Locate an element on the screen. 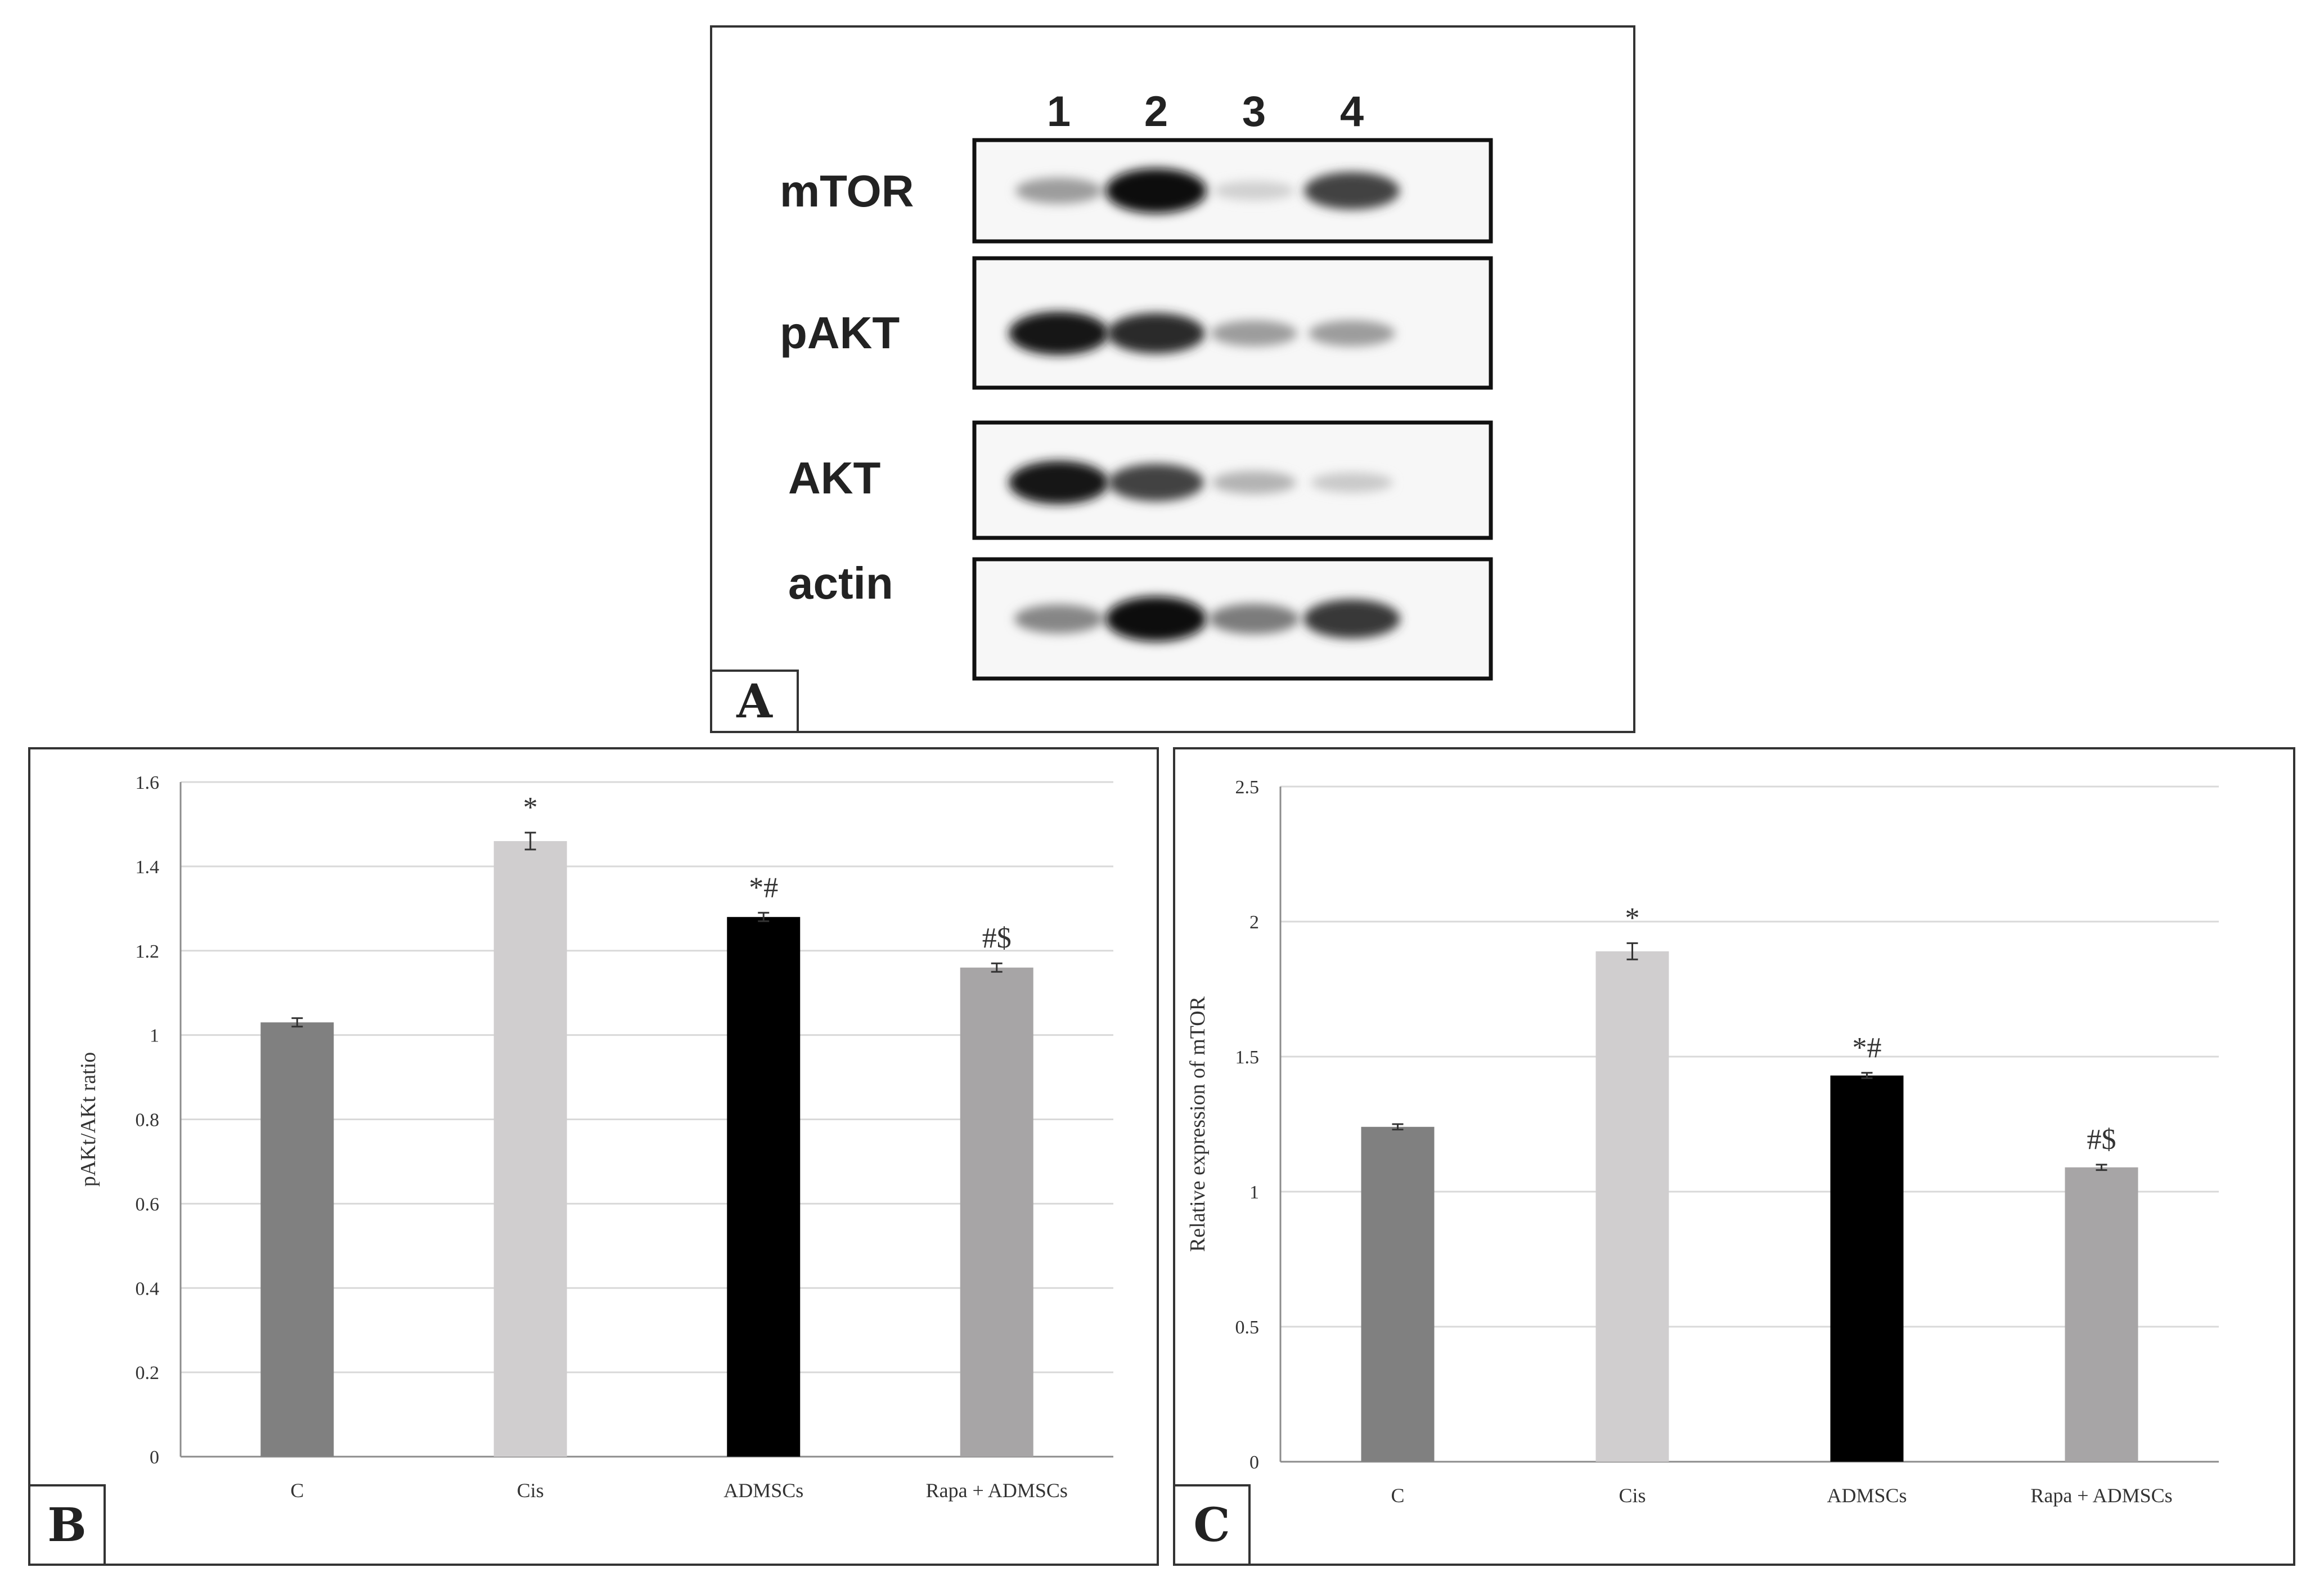  lane-number: 4 is located at coordinates (1352, 112).